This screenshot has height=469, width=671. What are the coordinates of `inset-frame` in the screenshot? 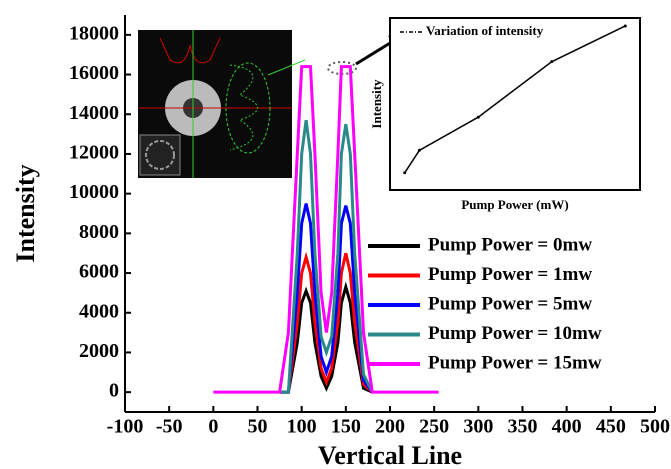 It's located at (515, 104).